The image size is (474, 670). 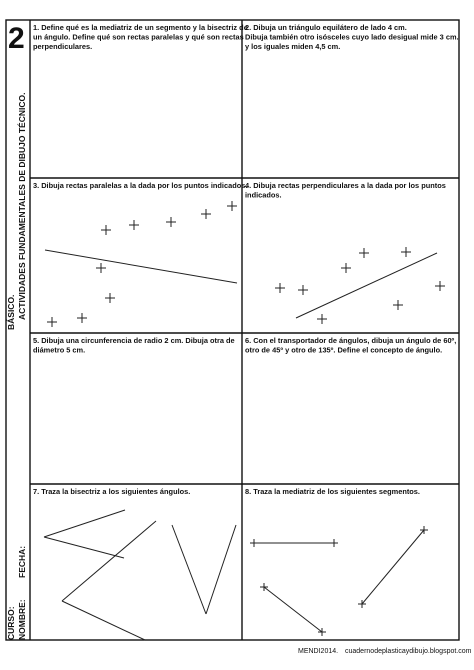 I want to click on exercise-text: indicados., so click(x=263, y=195).